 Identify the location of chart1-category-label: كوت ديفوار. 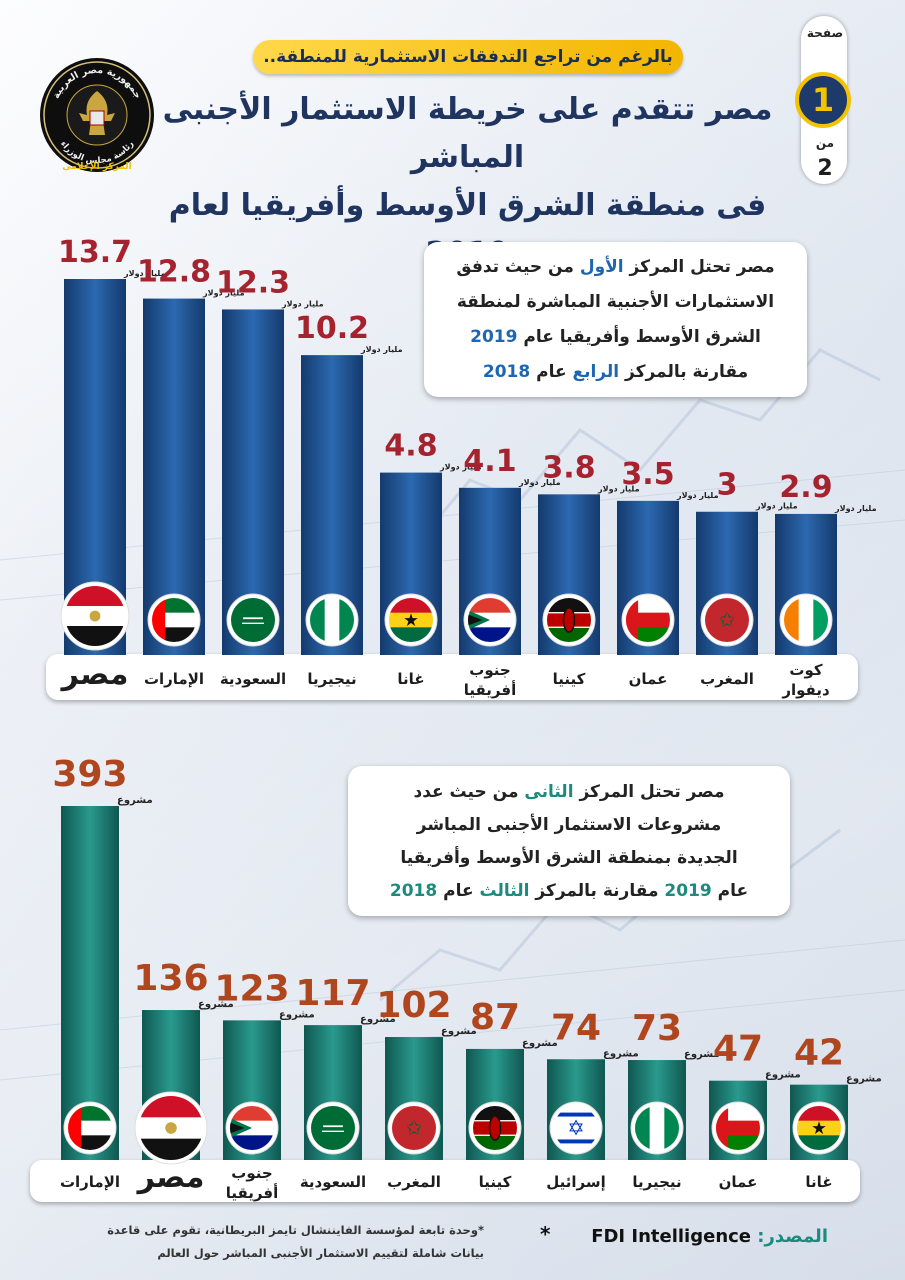
(805, 680).